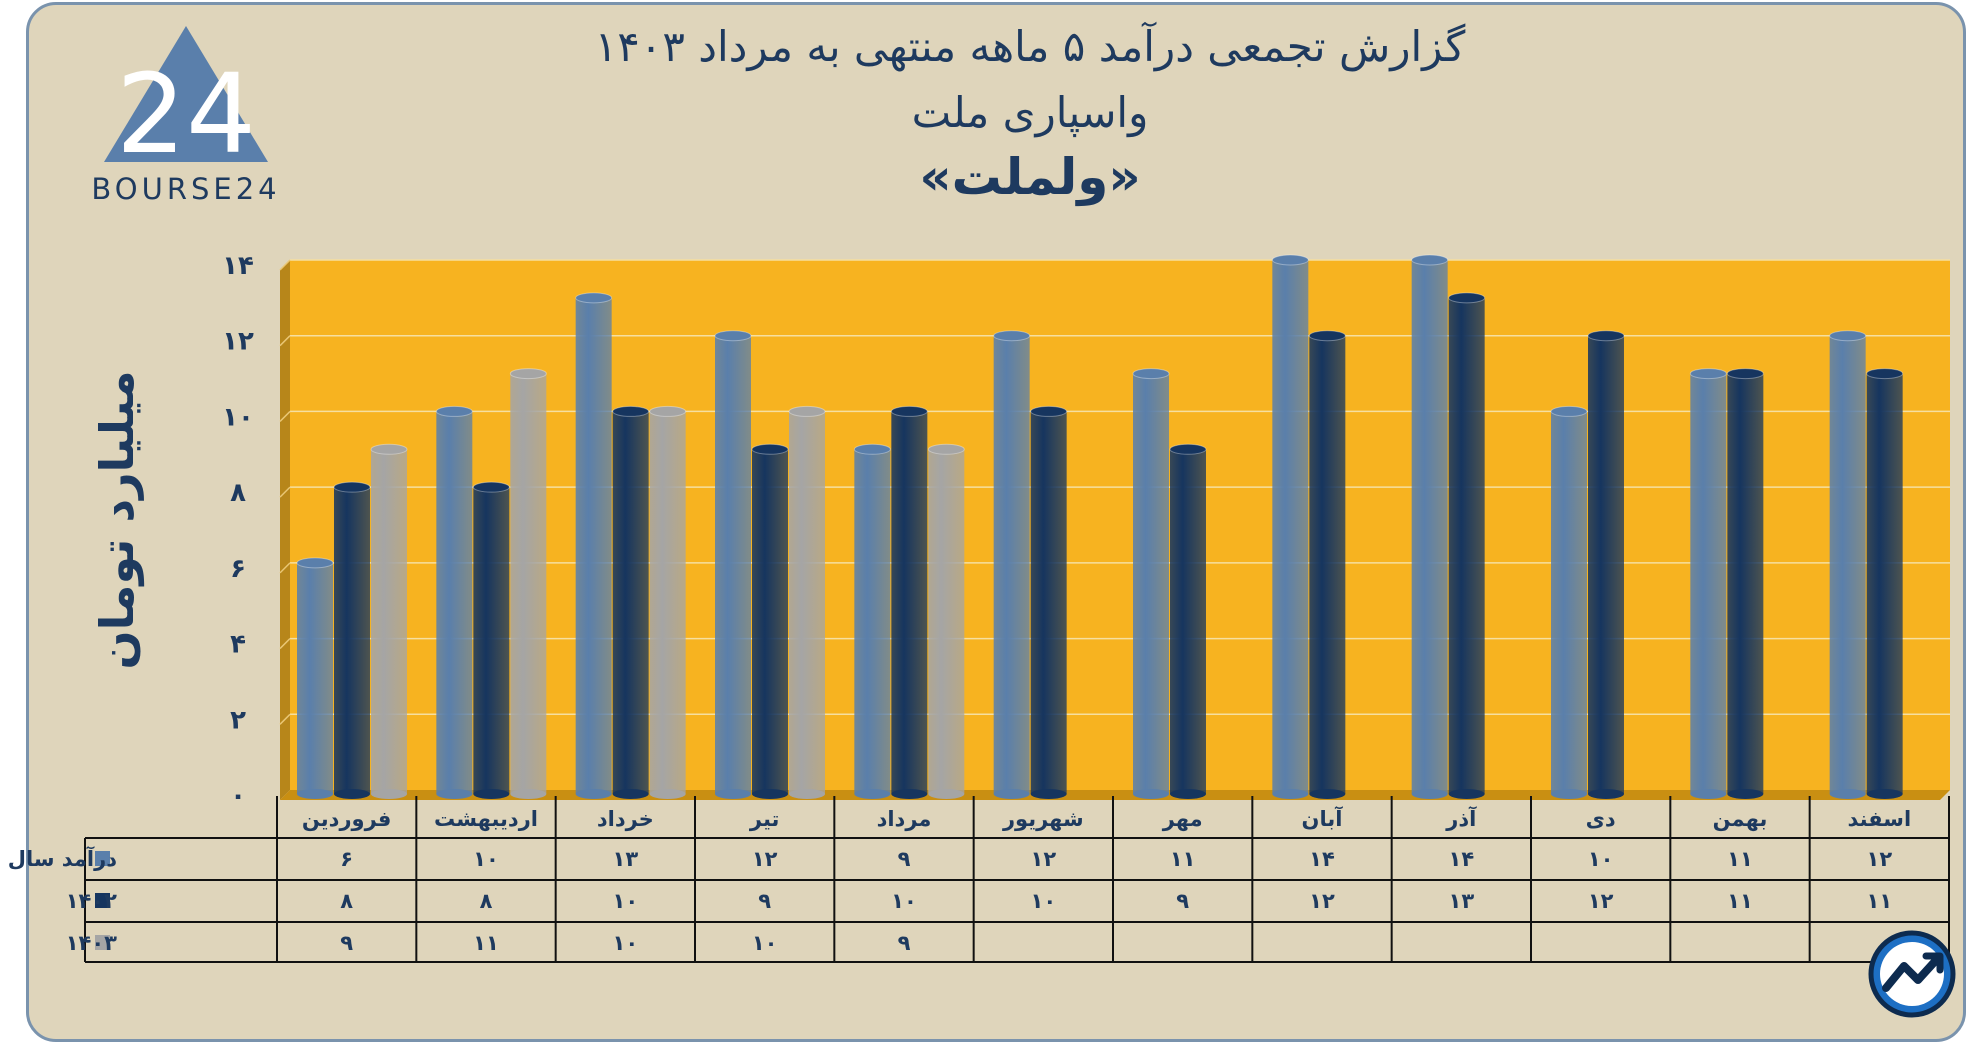 This screenshot has width=1986, height=1047. I want to click on category-label: مرداد, so click(904, 819).